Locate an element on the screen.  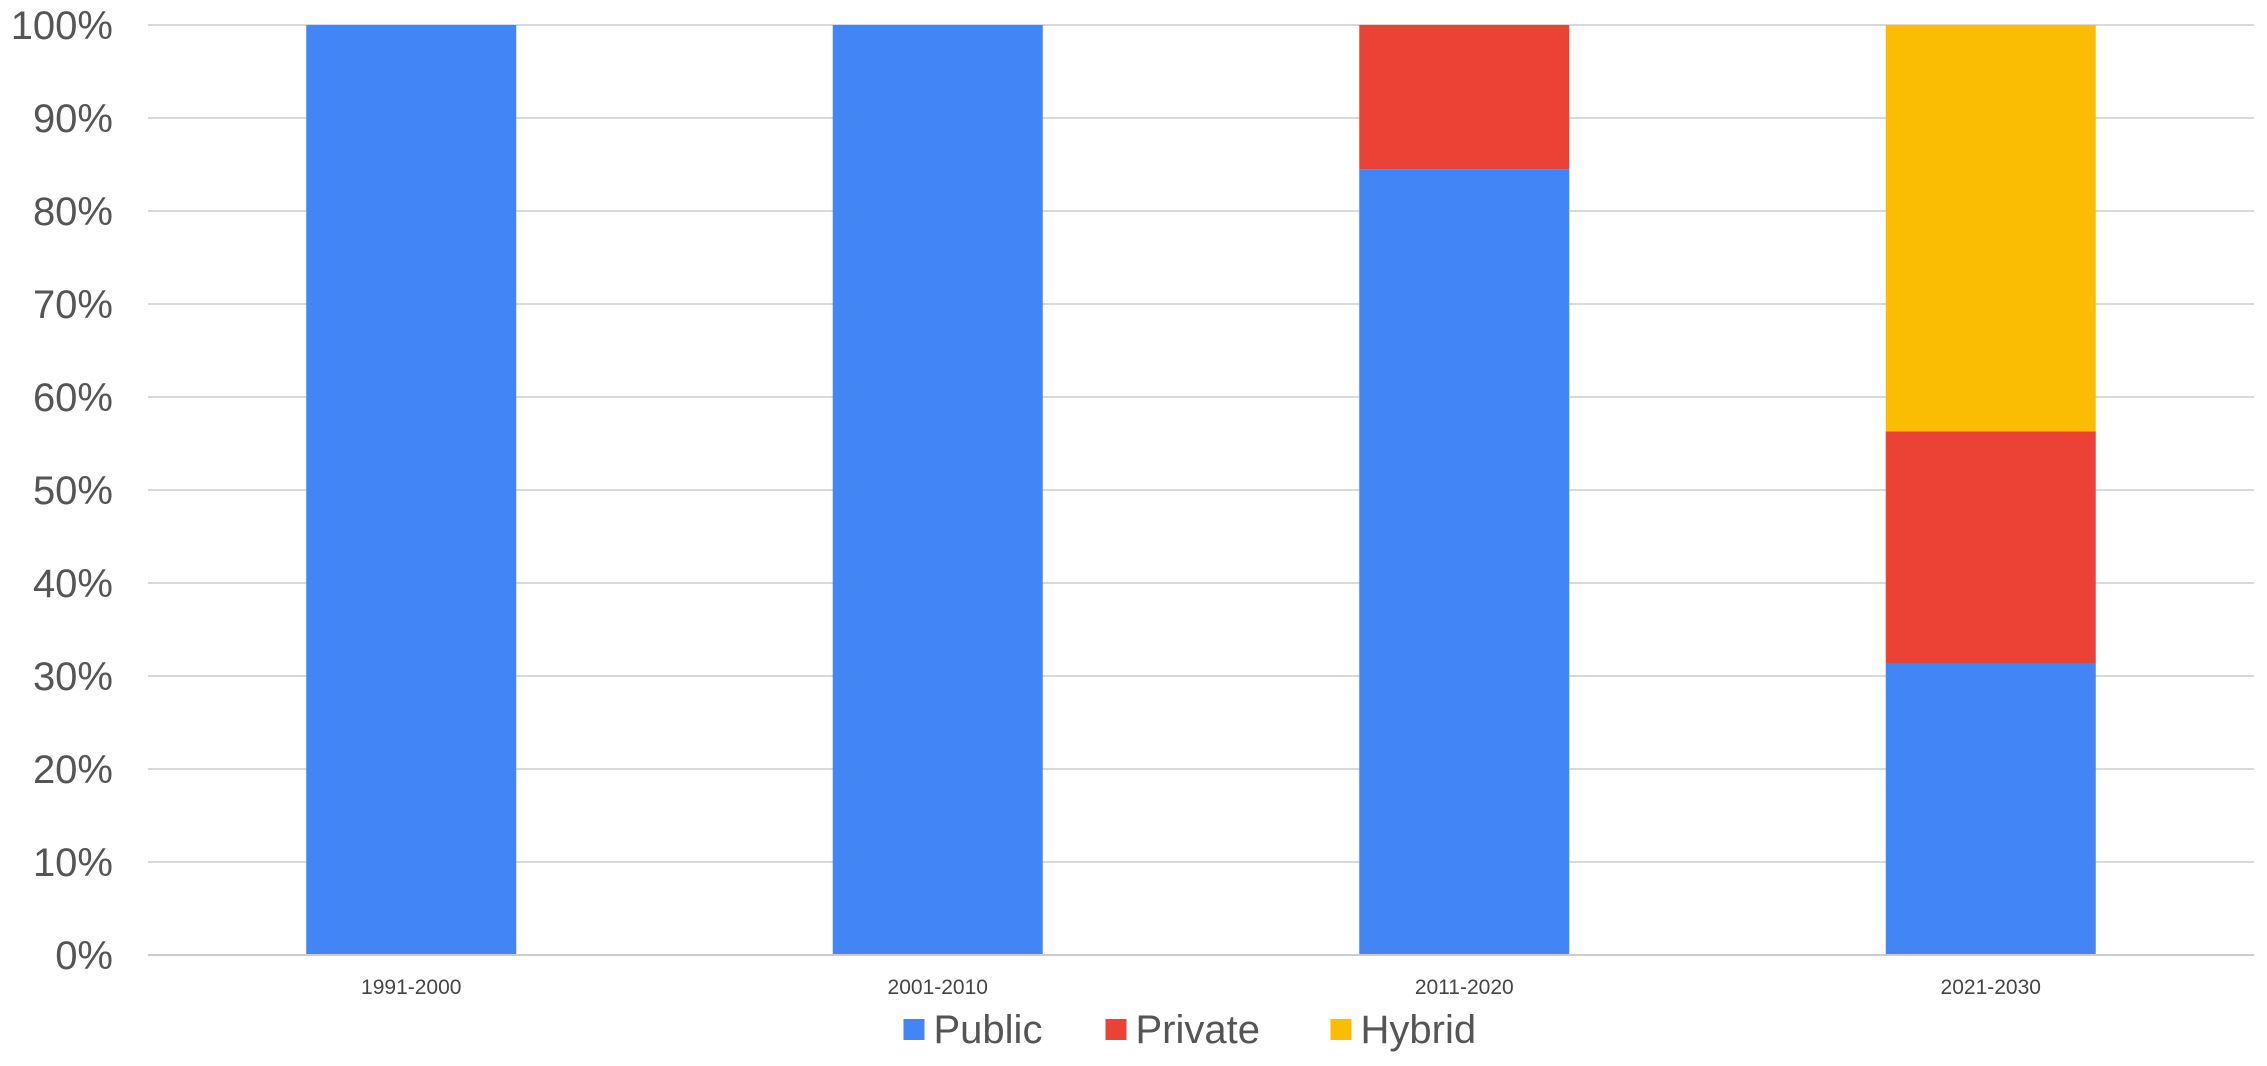
y-tick-label: 70% is located at coordinates (73, 305).